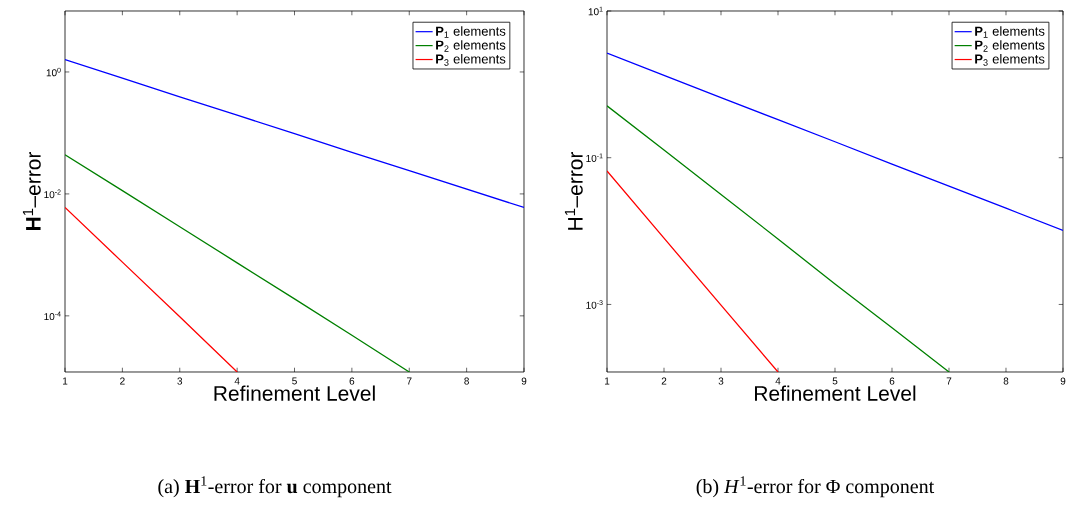  I want to click on text: (a) H$^{1}$-error for u component, so click(275, 487).